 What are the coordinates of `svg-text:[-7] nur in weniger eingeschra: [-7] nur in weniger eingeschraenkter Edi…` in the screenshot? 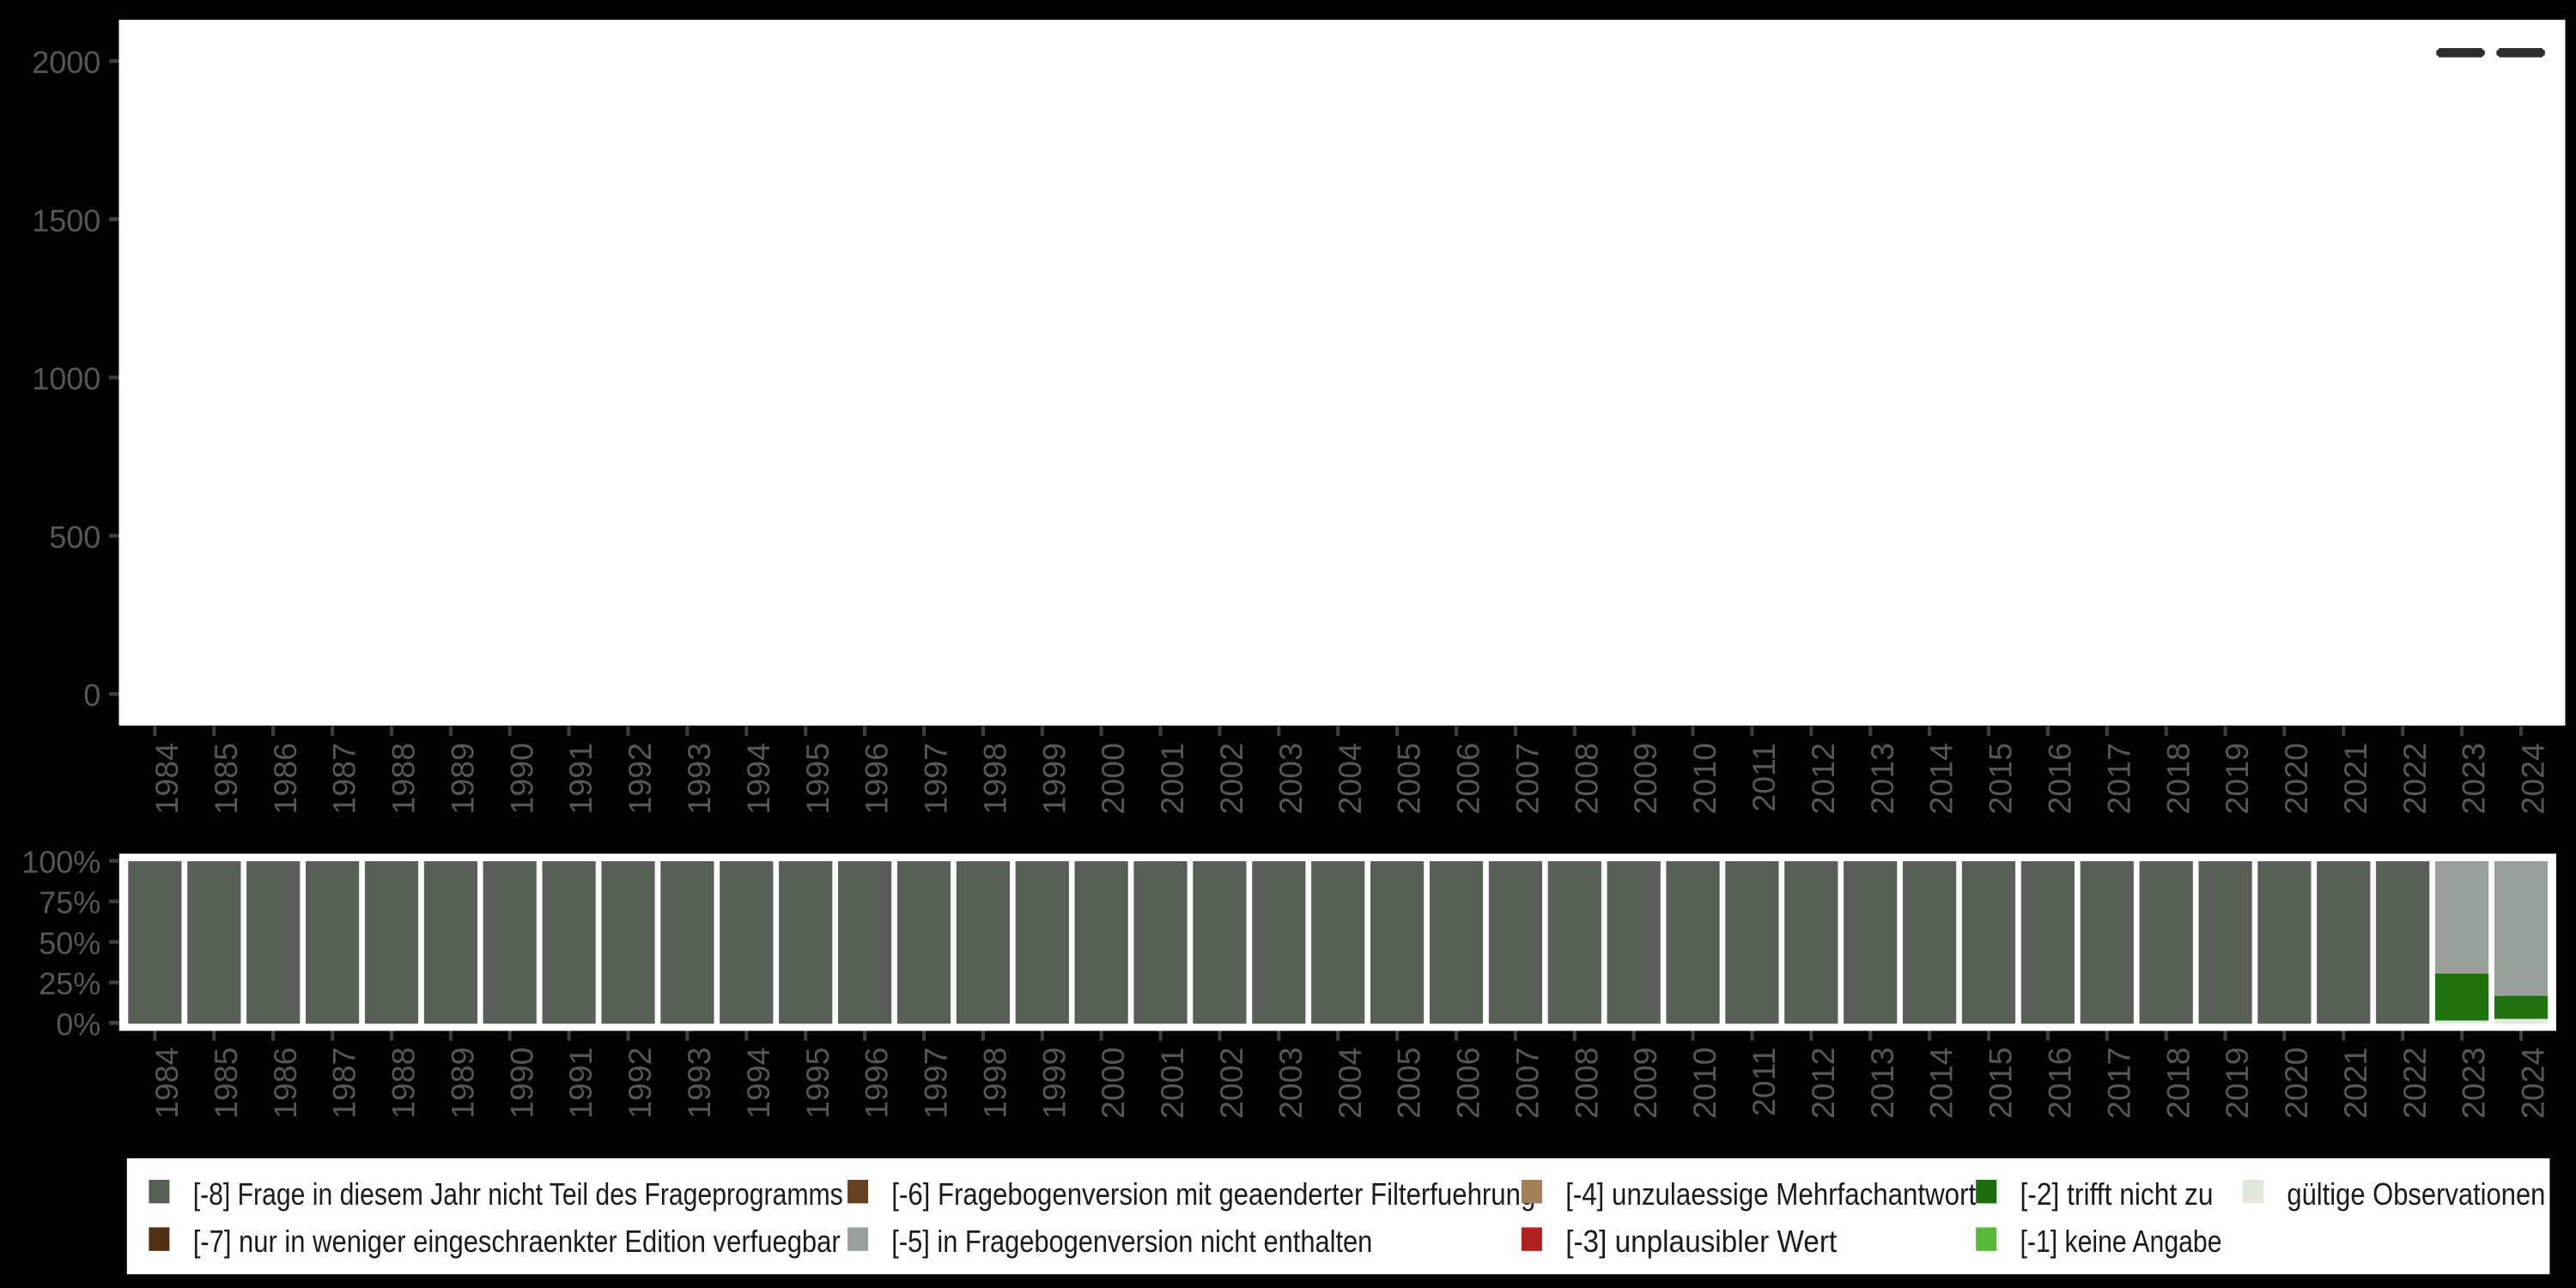 It's located at (517, 1241).